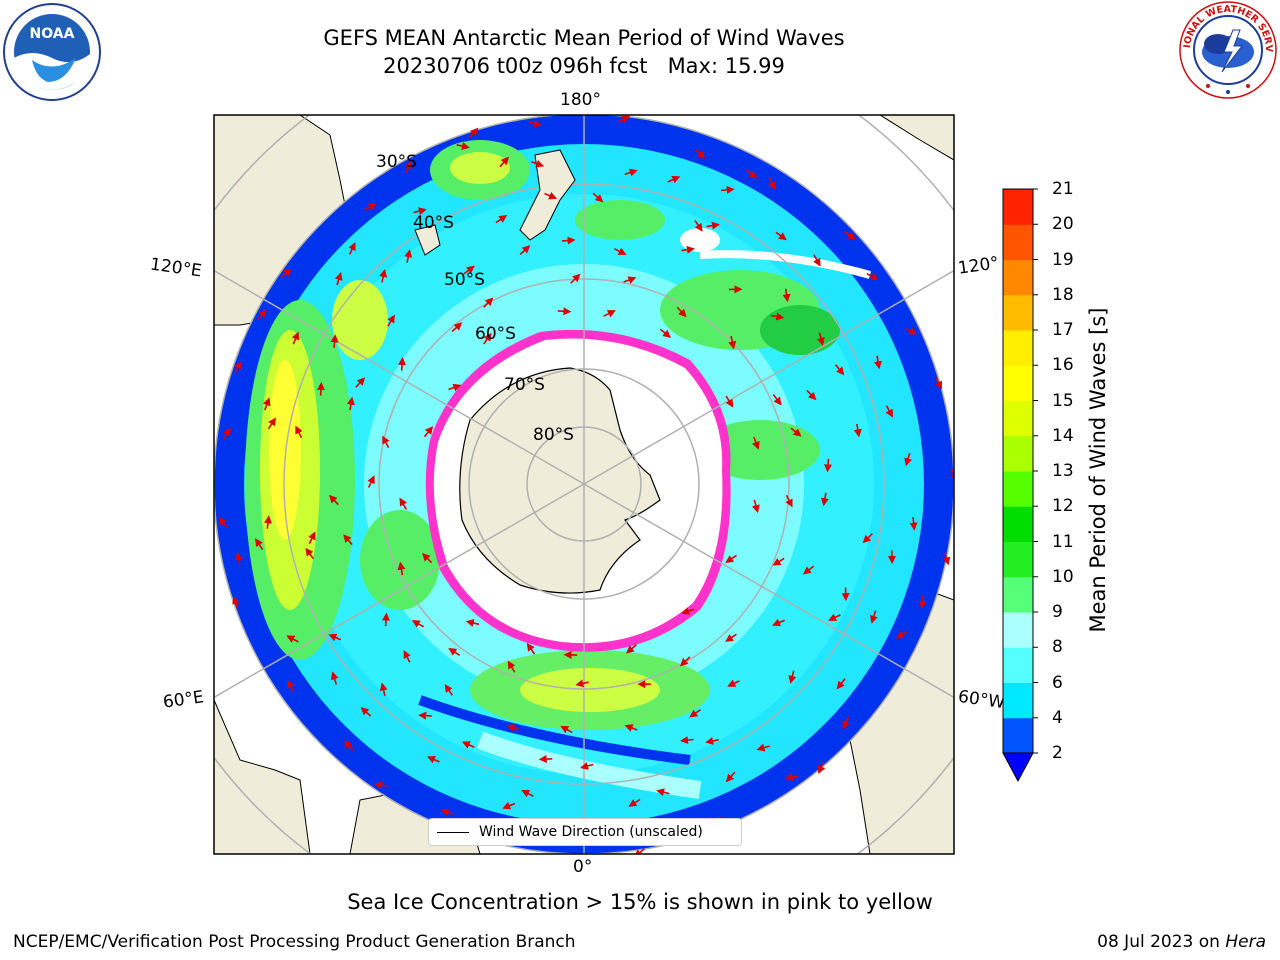 This screenshot has height=960, width=1280. Describe the element at coordinates (1063, 471) in the screenshot. I see `colorbar-tick-label: 13` at that location.